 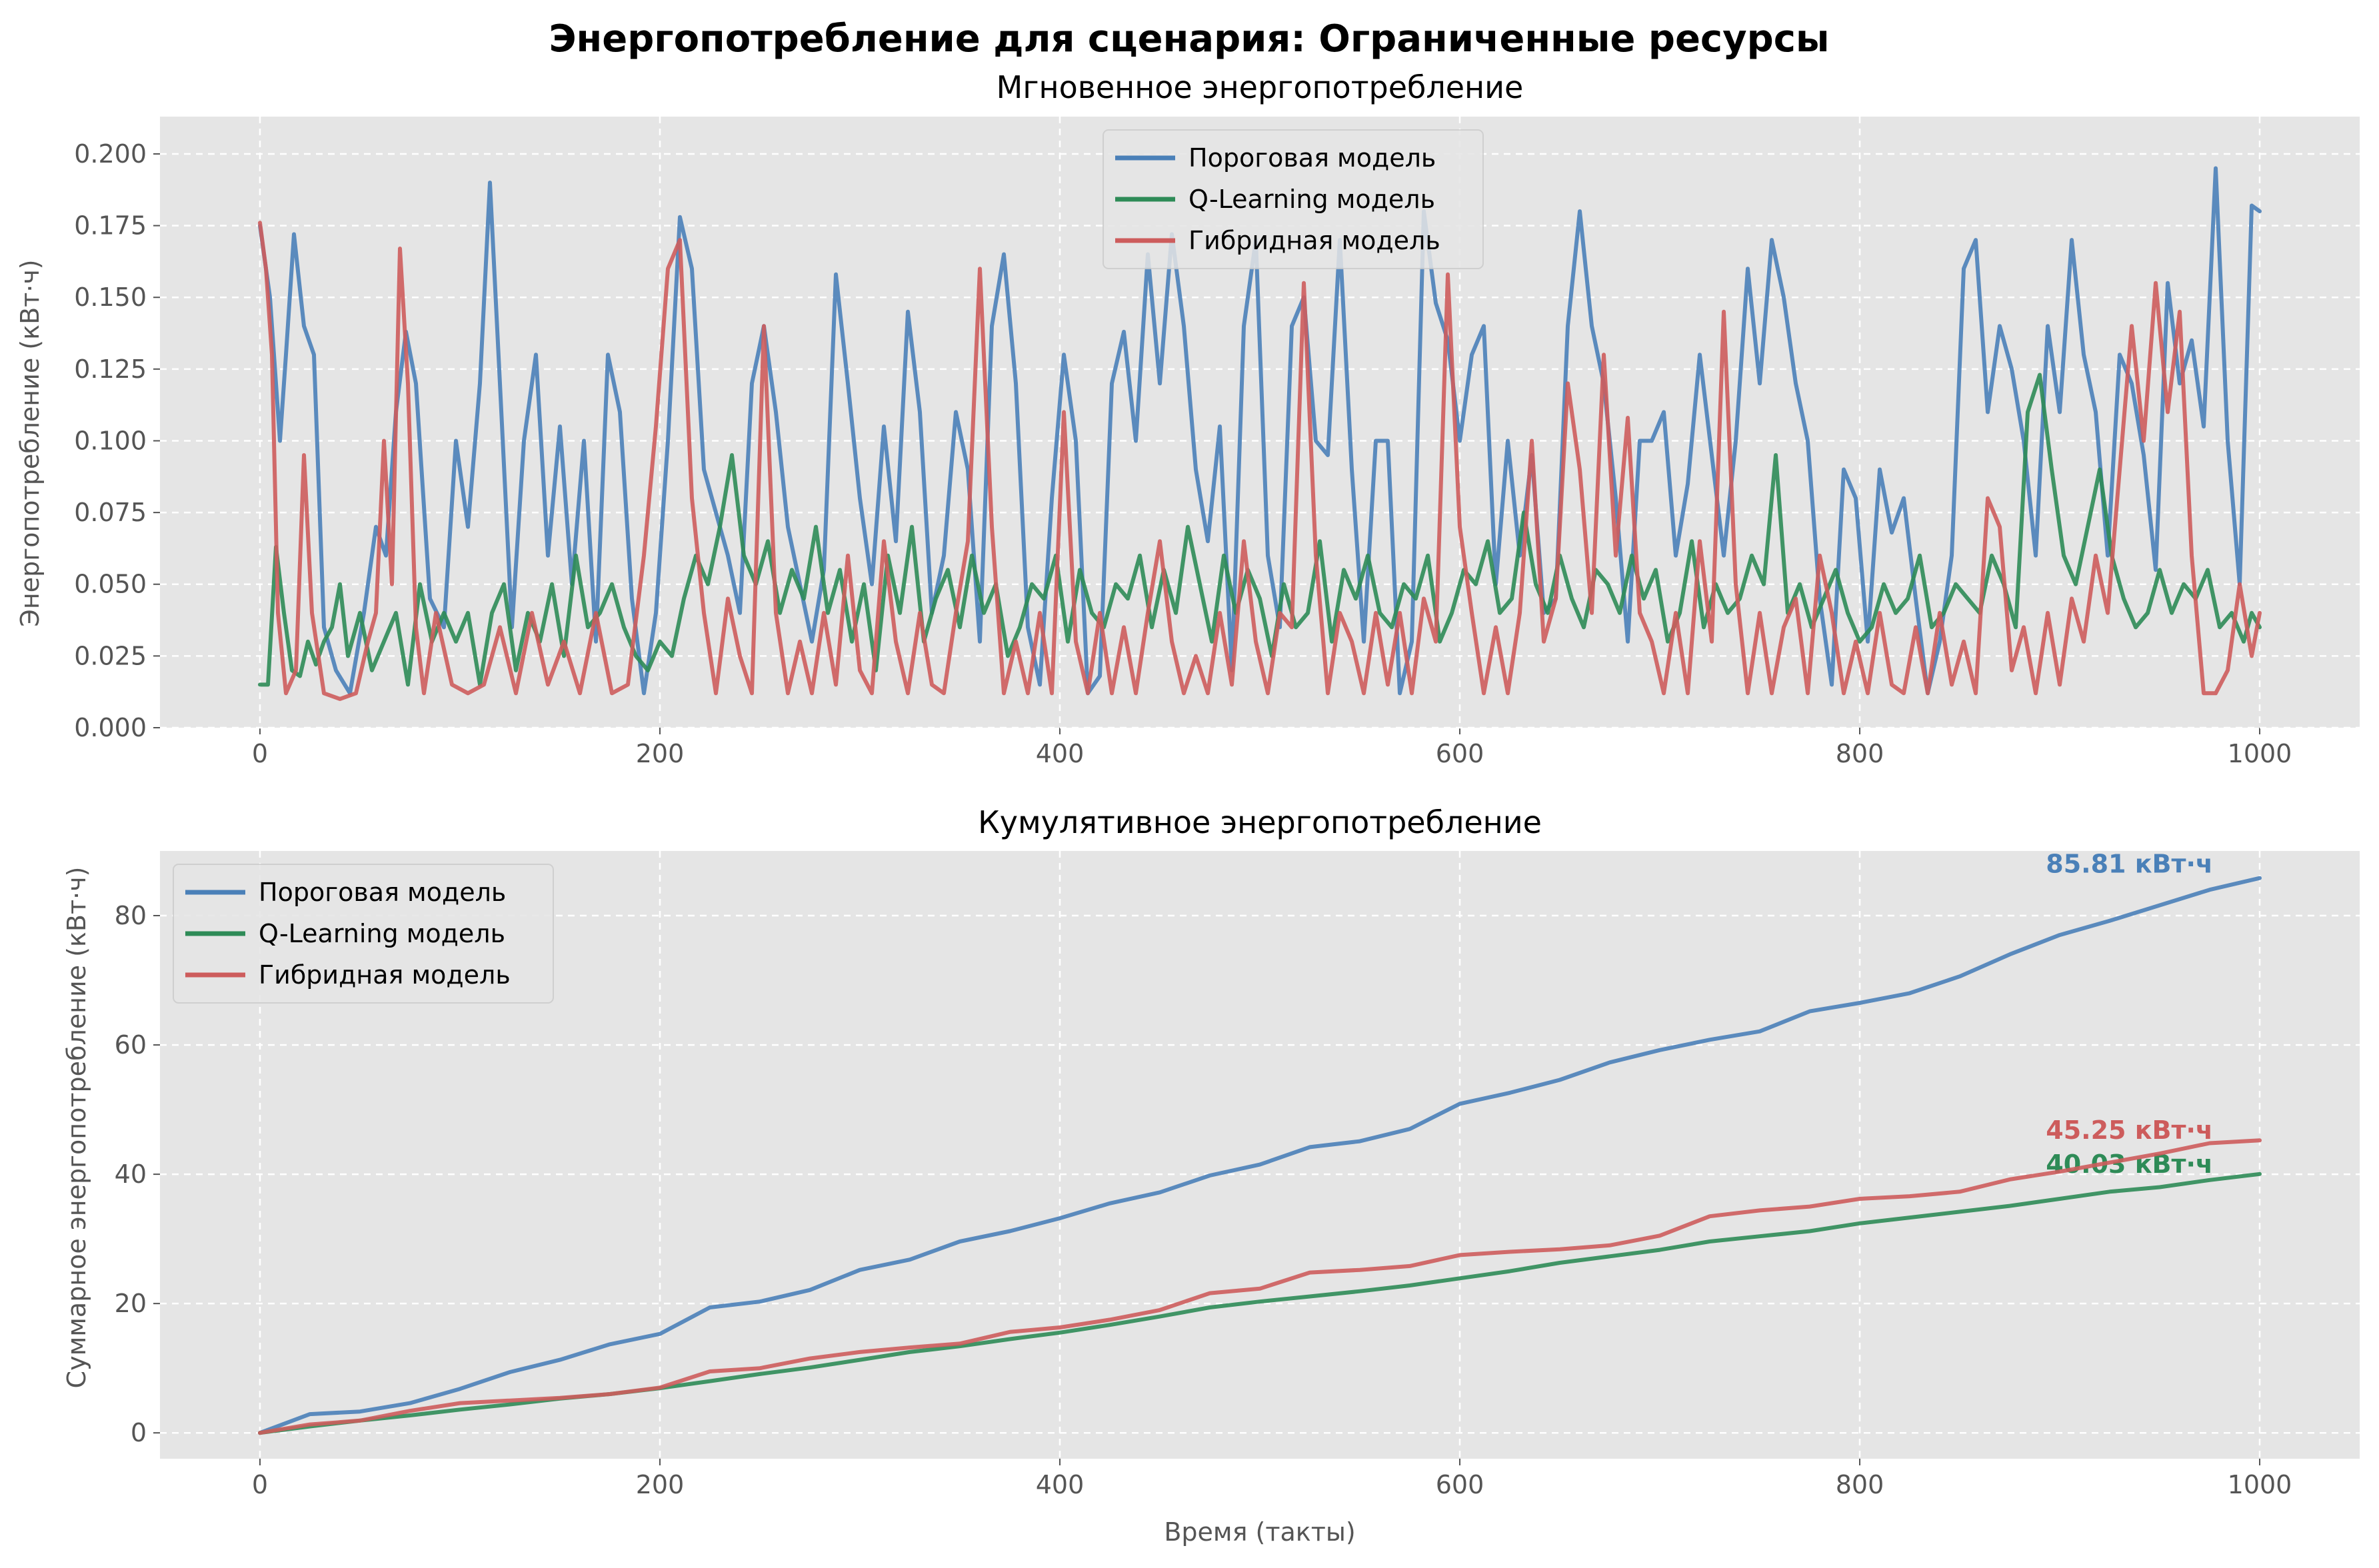 What do you see at coordinates (131, 1174) in the screenshot?
I see `y-tick-label: 40` at bounding box center [131, 1174].